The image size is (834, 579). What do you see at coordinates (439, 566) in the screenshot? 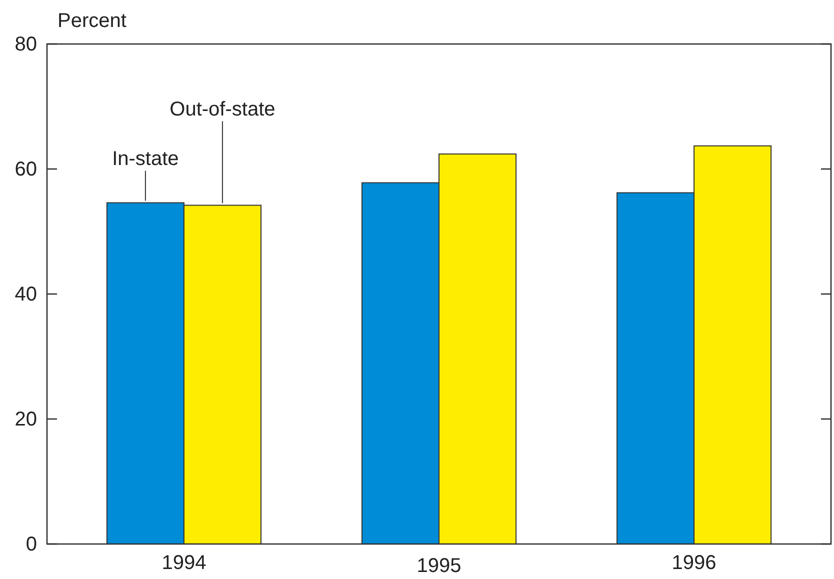
I see `x-tick-label: 1995` at bounding box center [439, 566].